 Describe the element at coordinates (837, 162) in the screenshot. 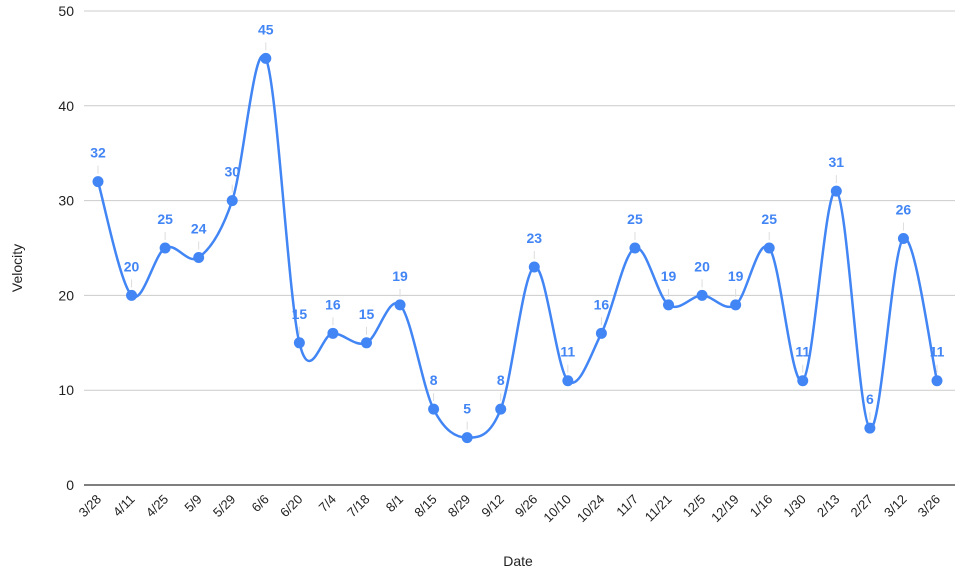

I see `data-label: 31` at that location.